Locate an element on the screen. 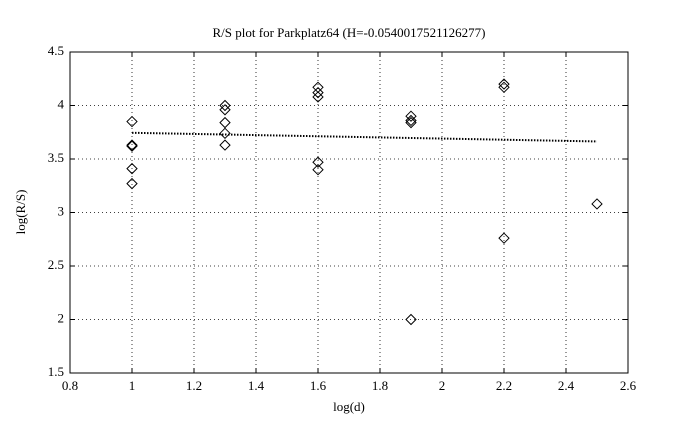 Image resolution: width=686 pixels, height=430 pixels. fit-line is located at coordinates (364, 137).